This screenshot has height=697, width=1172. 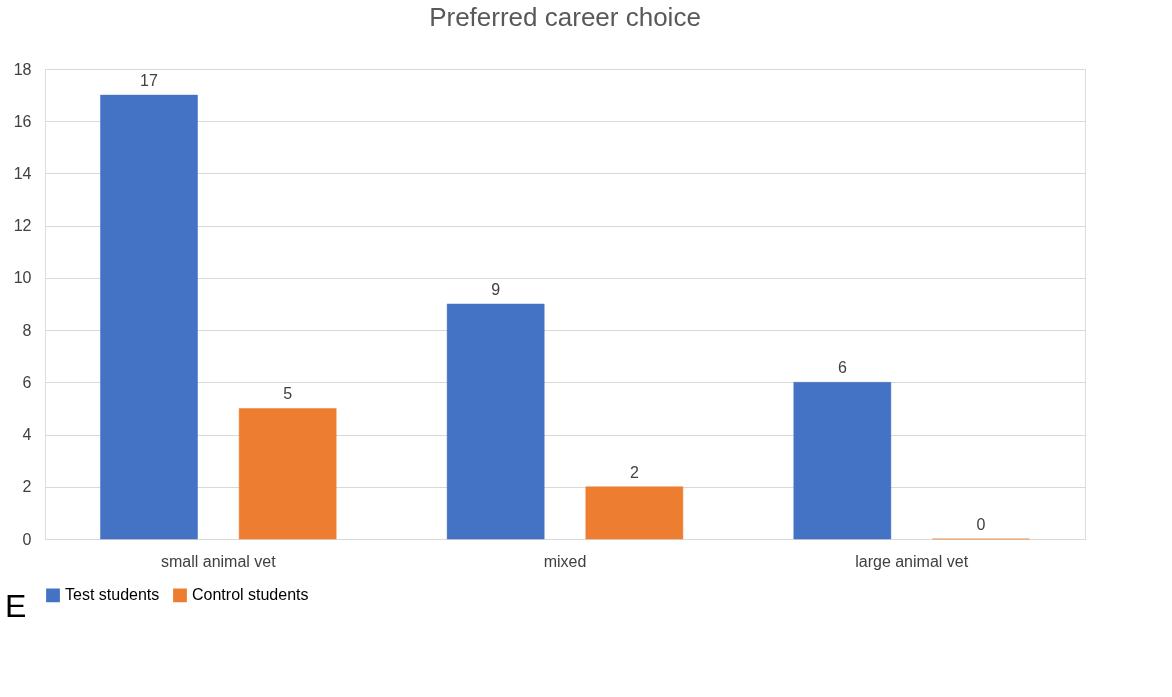 I want to click on data-label: 9, so click(x=496, y=289).